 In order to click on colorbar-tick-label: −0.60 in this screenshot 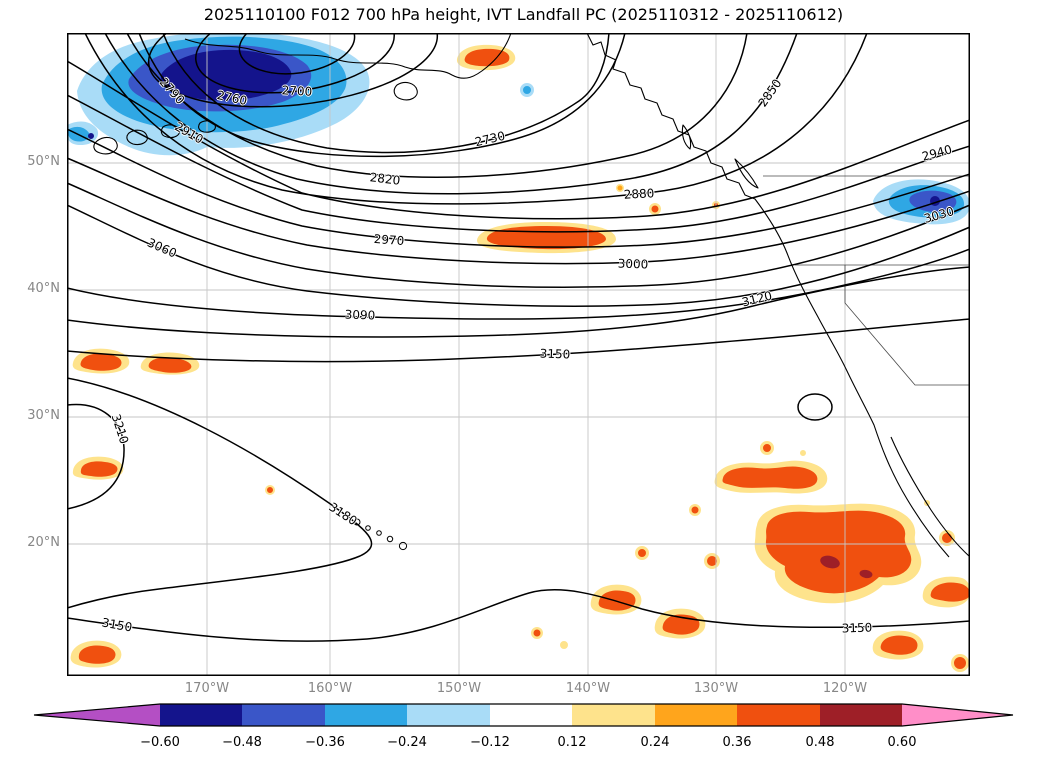, I will do `click(160, 742)`.